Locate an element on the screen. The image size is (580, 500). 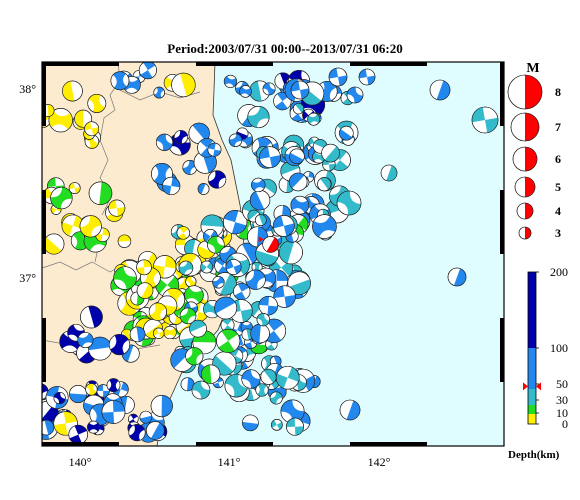
lon-label-141: 141° is located at coordinates (229, 462).